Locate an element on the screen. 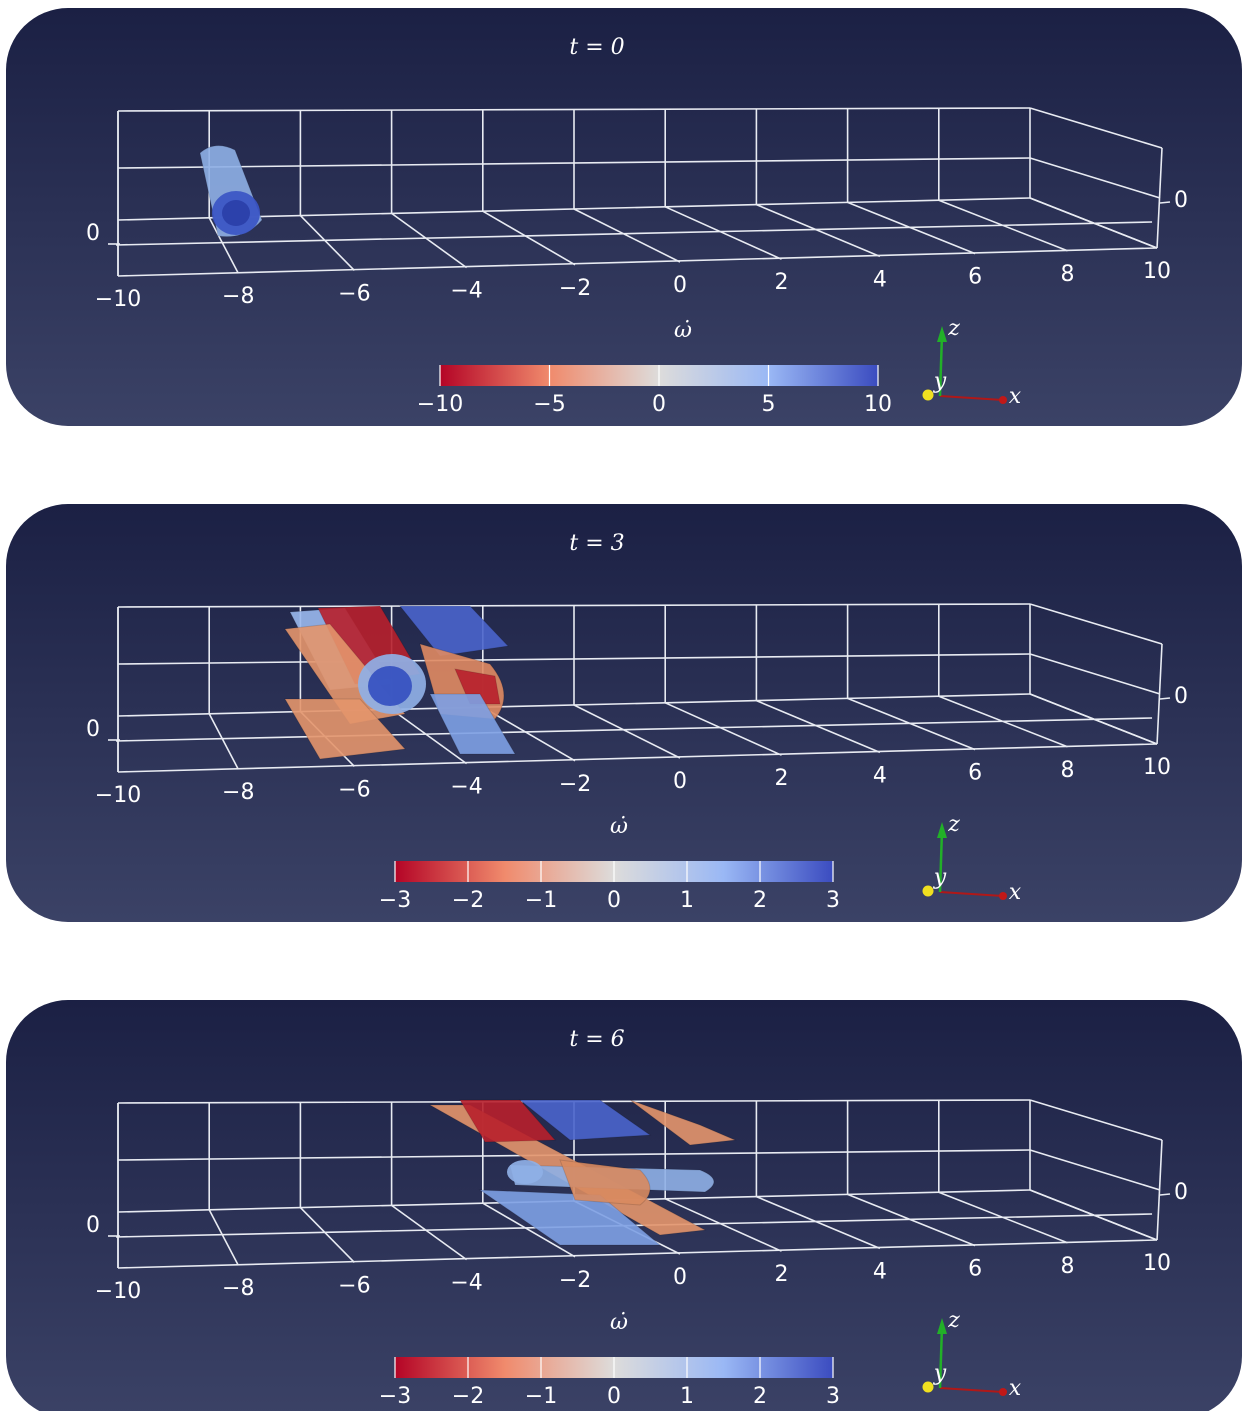  colorbar-tick-label: −3 is located at coordinates (395, 1396).